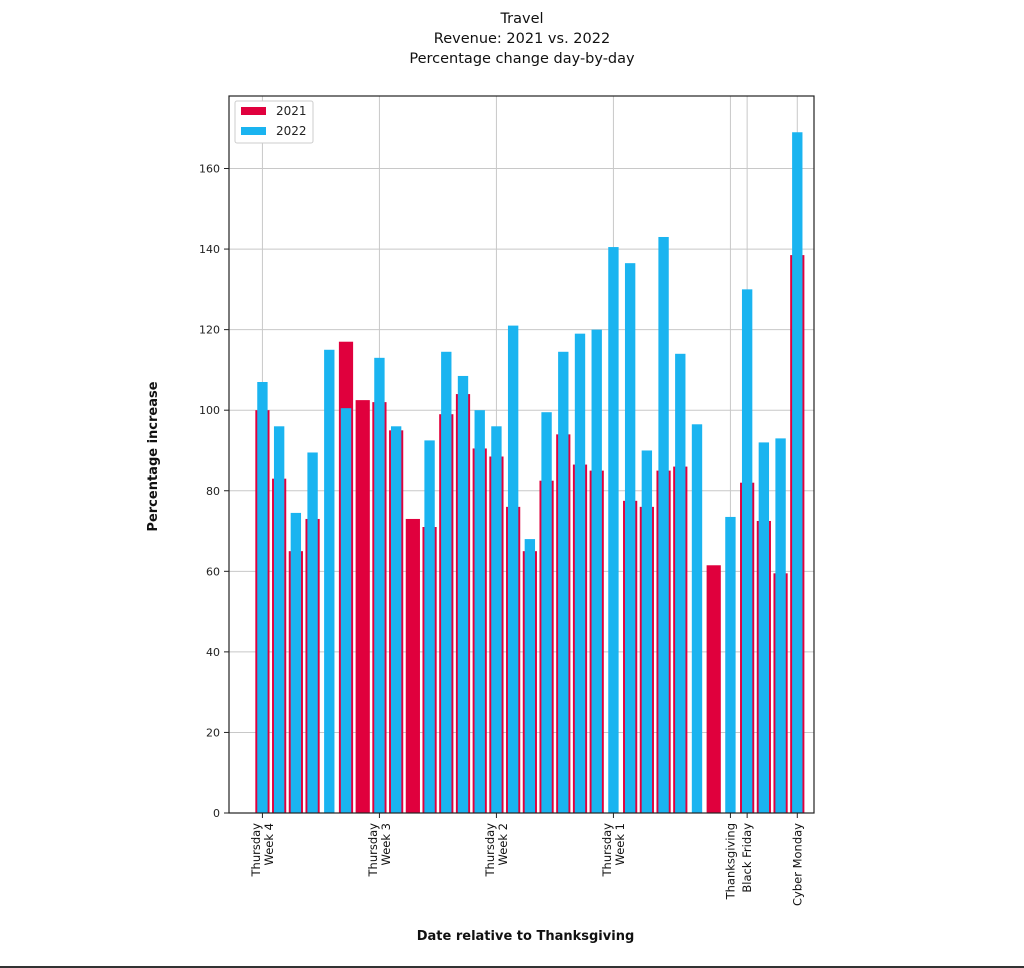 This screenshot has height=968, width=1024. What do you see at coordinates (209, 410) in the screenshot?
I see `y-tick-label: 100` at bounding box center [209, 410].